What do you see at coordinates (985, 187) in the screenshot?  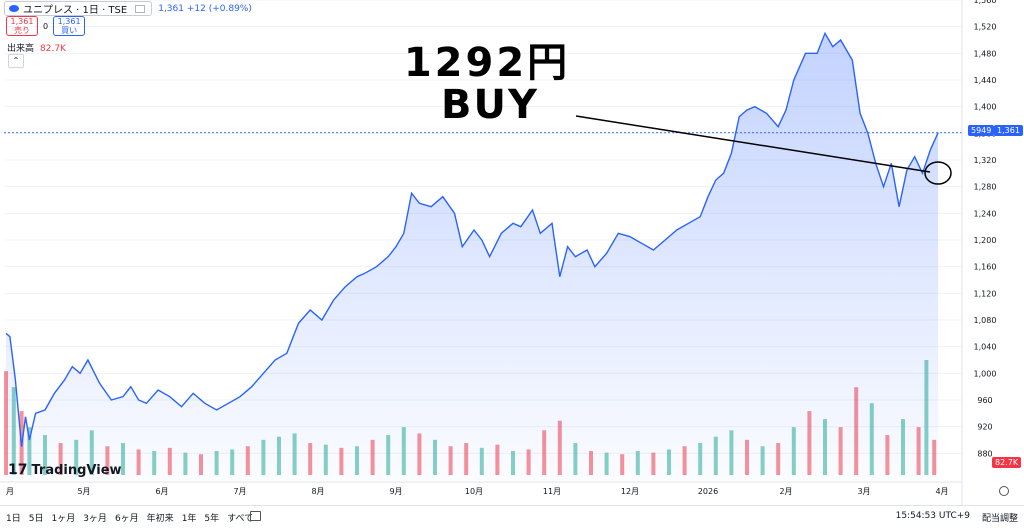 I see `price-tick-label: 1,280` at bounding box center [985, 187].